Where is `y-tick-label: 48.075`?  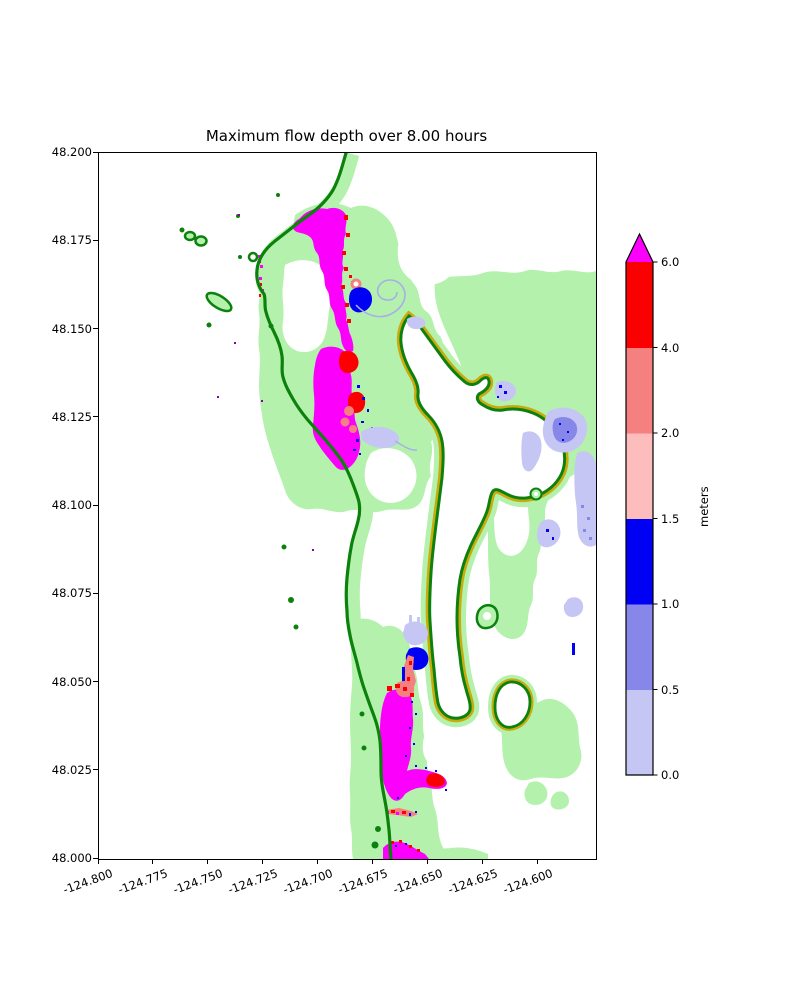 y-tick-label: 48.075 is located at coordinates (71, 593).